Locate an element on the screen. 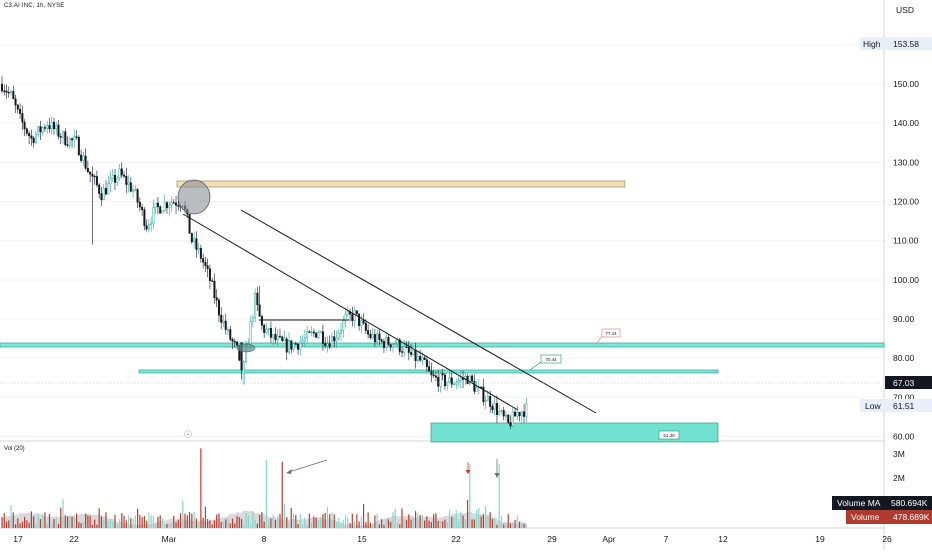 This screenshot has width=932, height=555. time-tick-label: Mar is located at coordinates (169, 539).